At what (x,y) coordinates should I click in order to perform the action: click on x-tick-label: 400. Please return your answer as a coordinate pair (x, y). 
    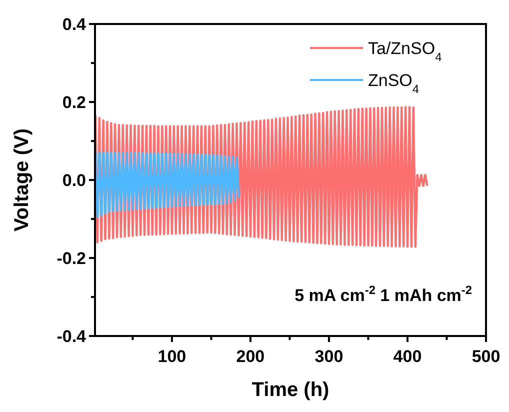
    Looking at the image, I should click on (407, 356).